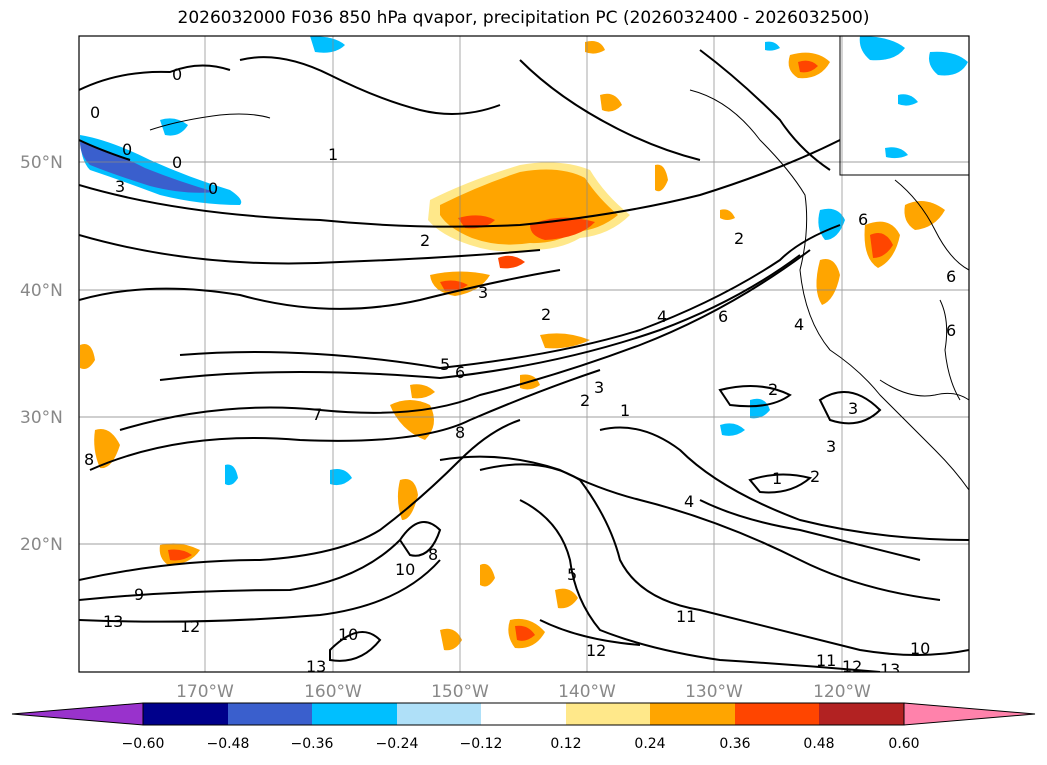 The width and height of the screenshot is (1047, 765). Describe the element at coordinates (481, 744) in the screenshot. I see `colorbar-tick-label: −0.12` at that location.